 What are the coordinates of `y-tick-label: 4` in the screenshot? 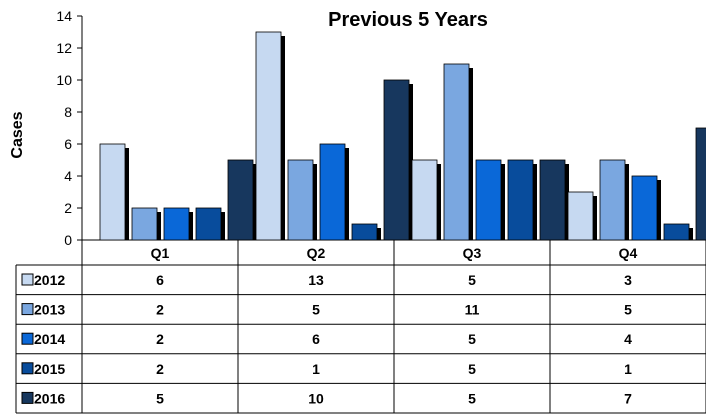 It's located at (68, 176).